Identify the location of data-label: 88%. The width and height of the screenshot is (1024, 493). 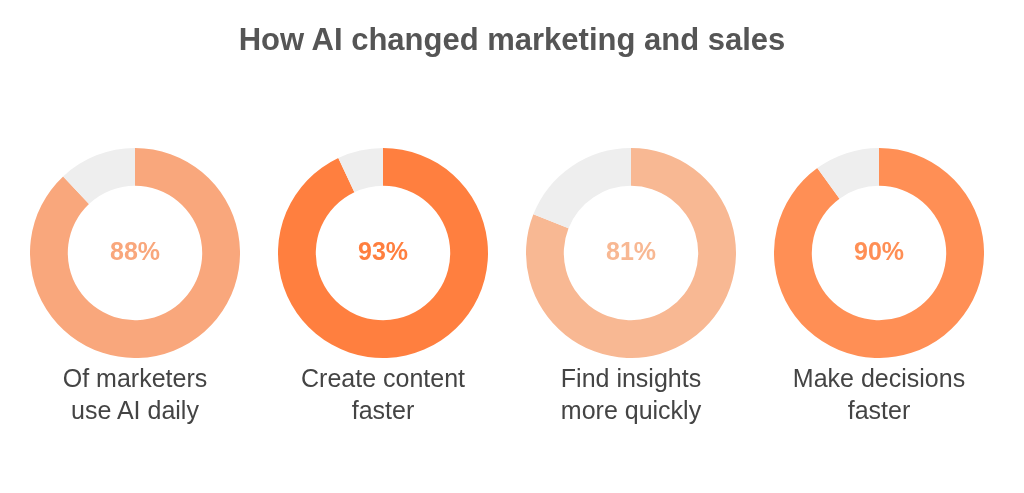
(135, 250).